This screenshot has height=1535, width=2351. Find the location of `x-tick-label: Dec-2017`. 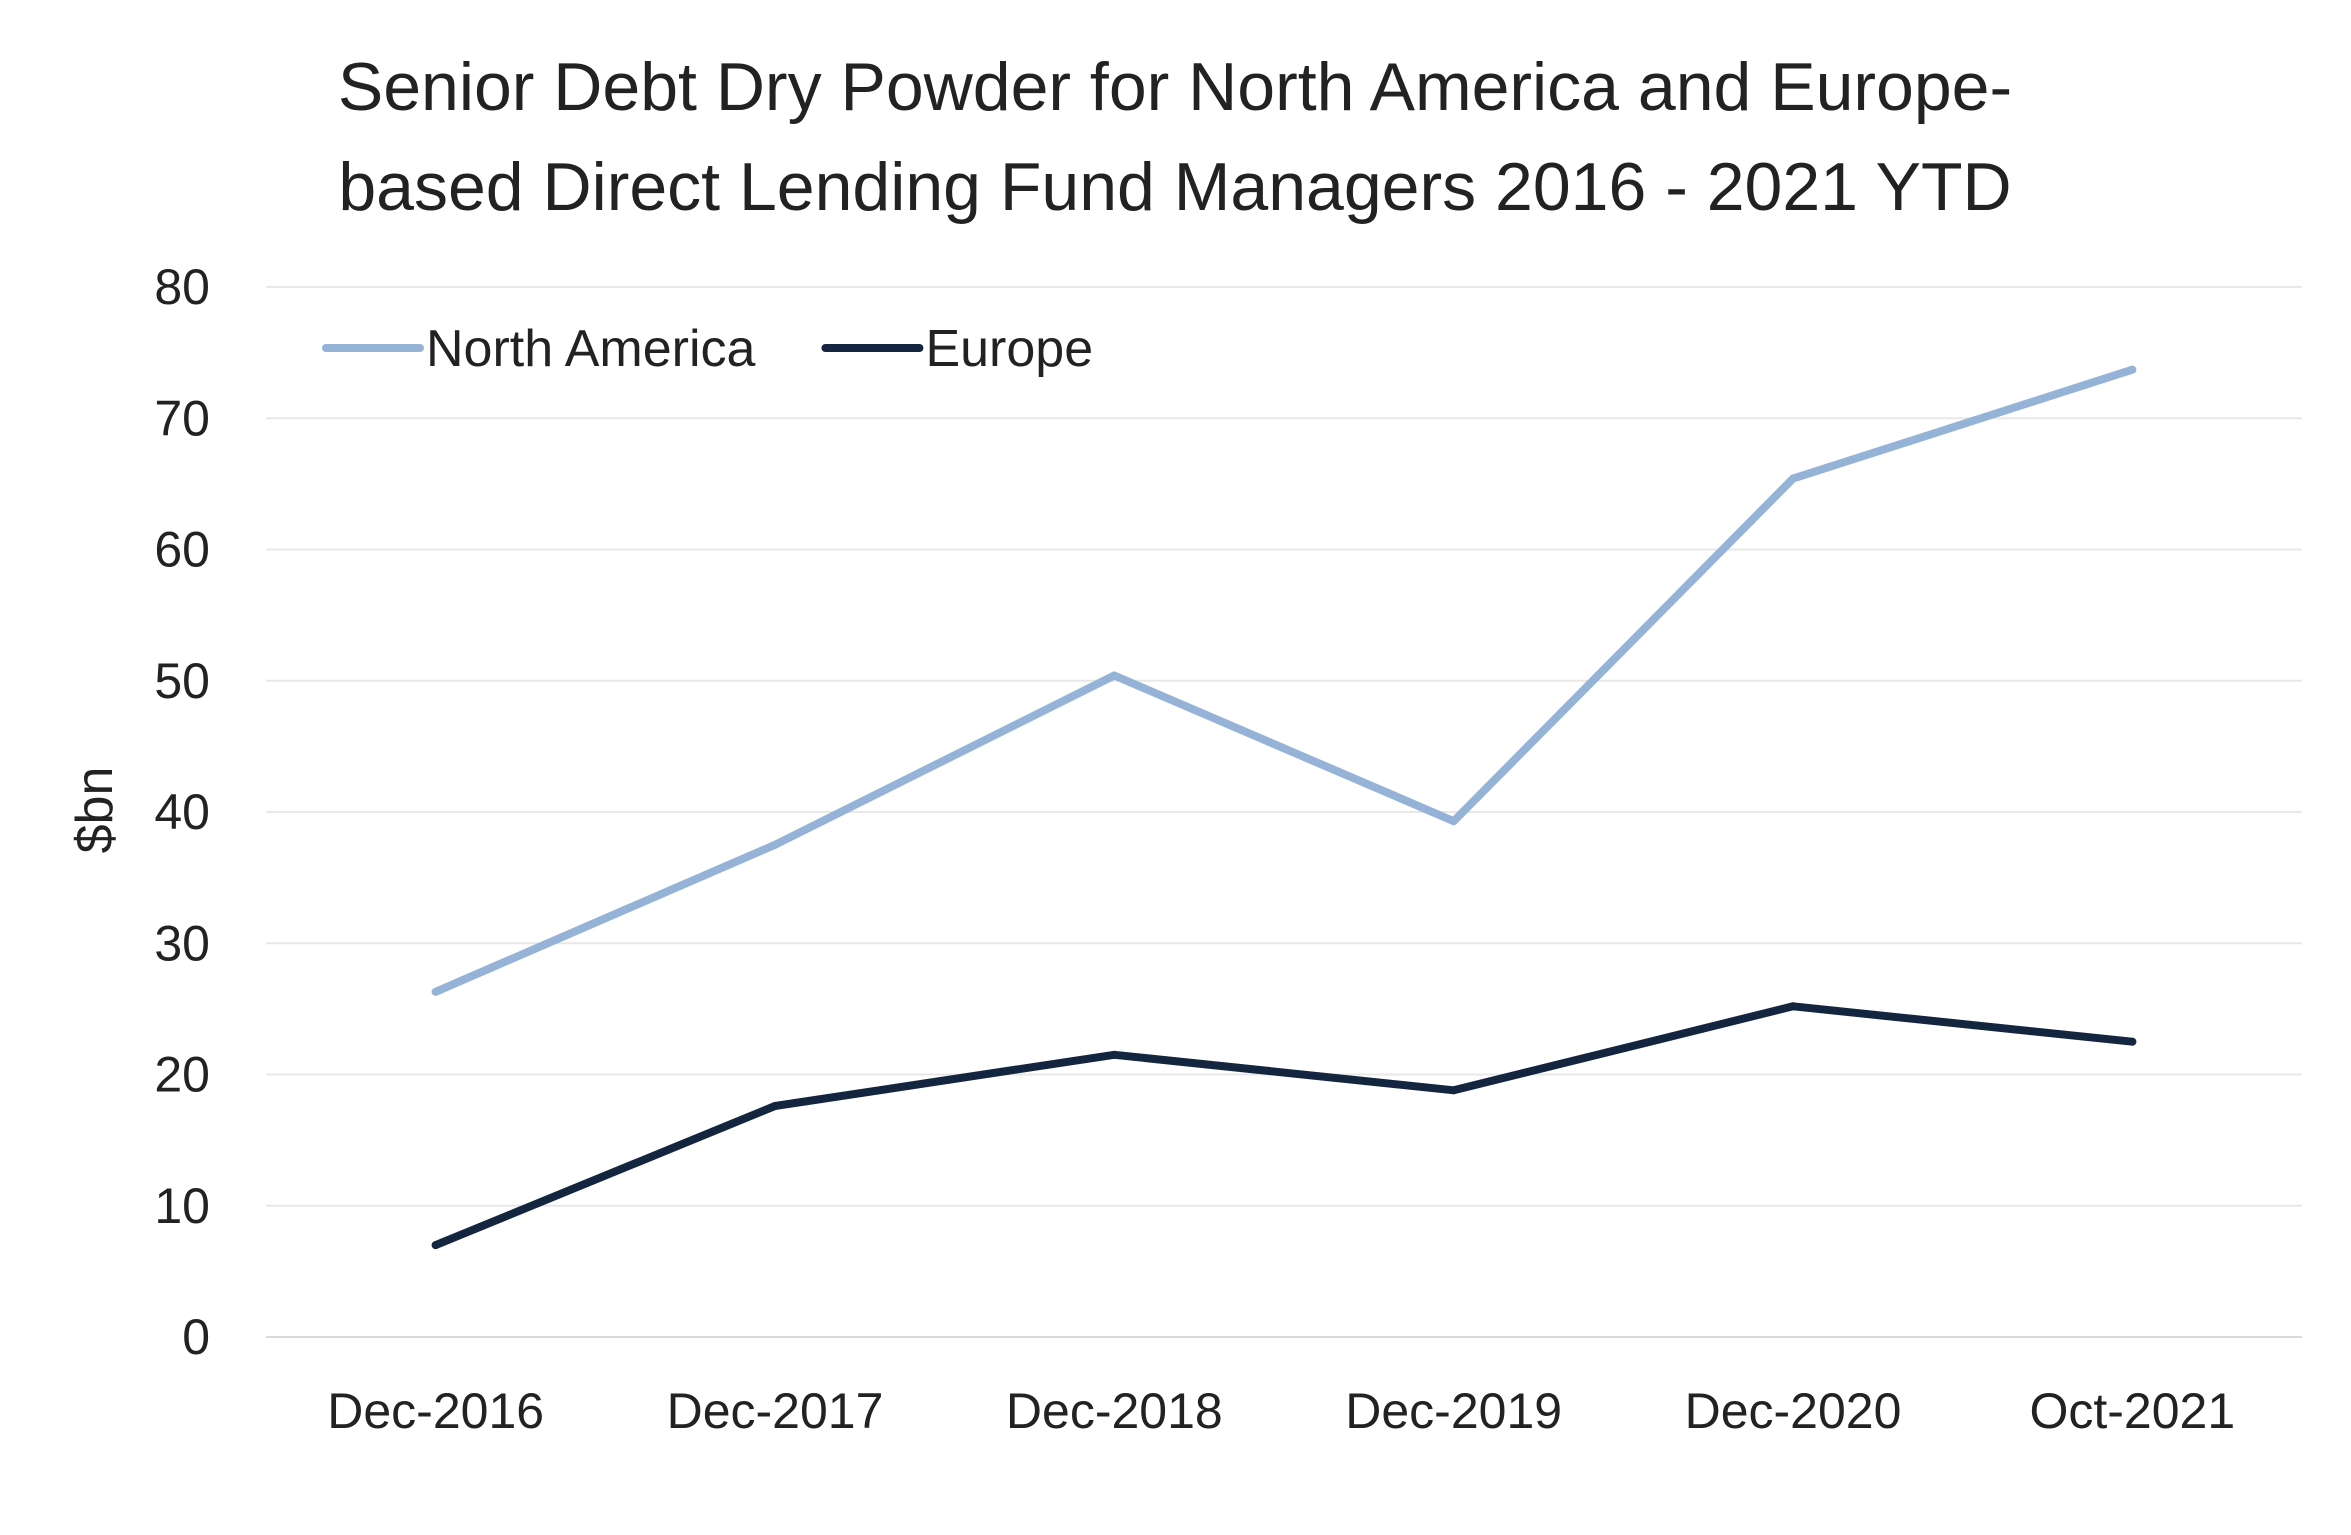

x-tick-label: Dec-2017 is located at coordinates (775, 1411).